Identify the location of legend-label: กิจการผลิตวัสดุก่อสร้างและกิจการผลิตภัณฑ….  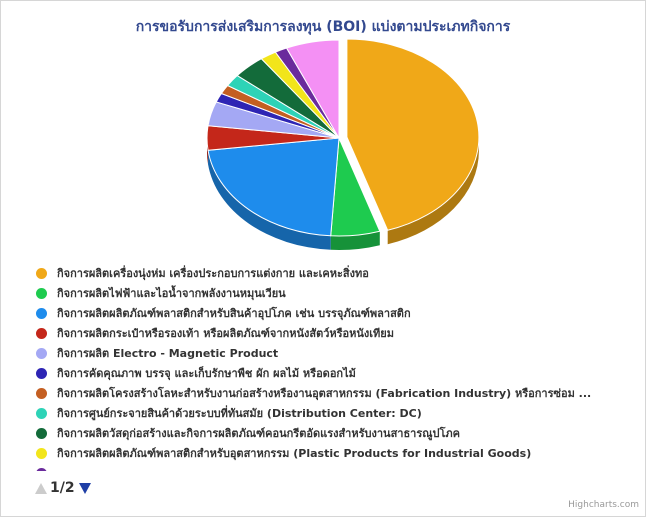
(258, 433).